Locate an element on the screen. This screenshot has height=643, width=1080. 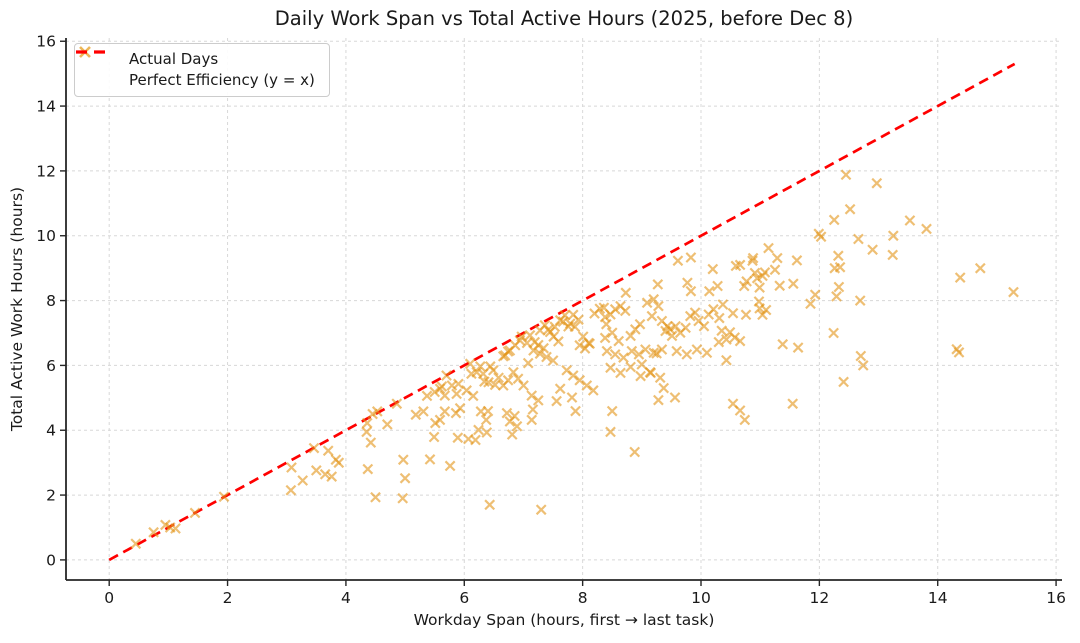
legend-box: Actual Days Perfect Efficiency (y = x) is located at coordinates (202, 70).